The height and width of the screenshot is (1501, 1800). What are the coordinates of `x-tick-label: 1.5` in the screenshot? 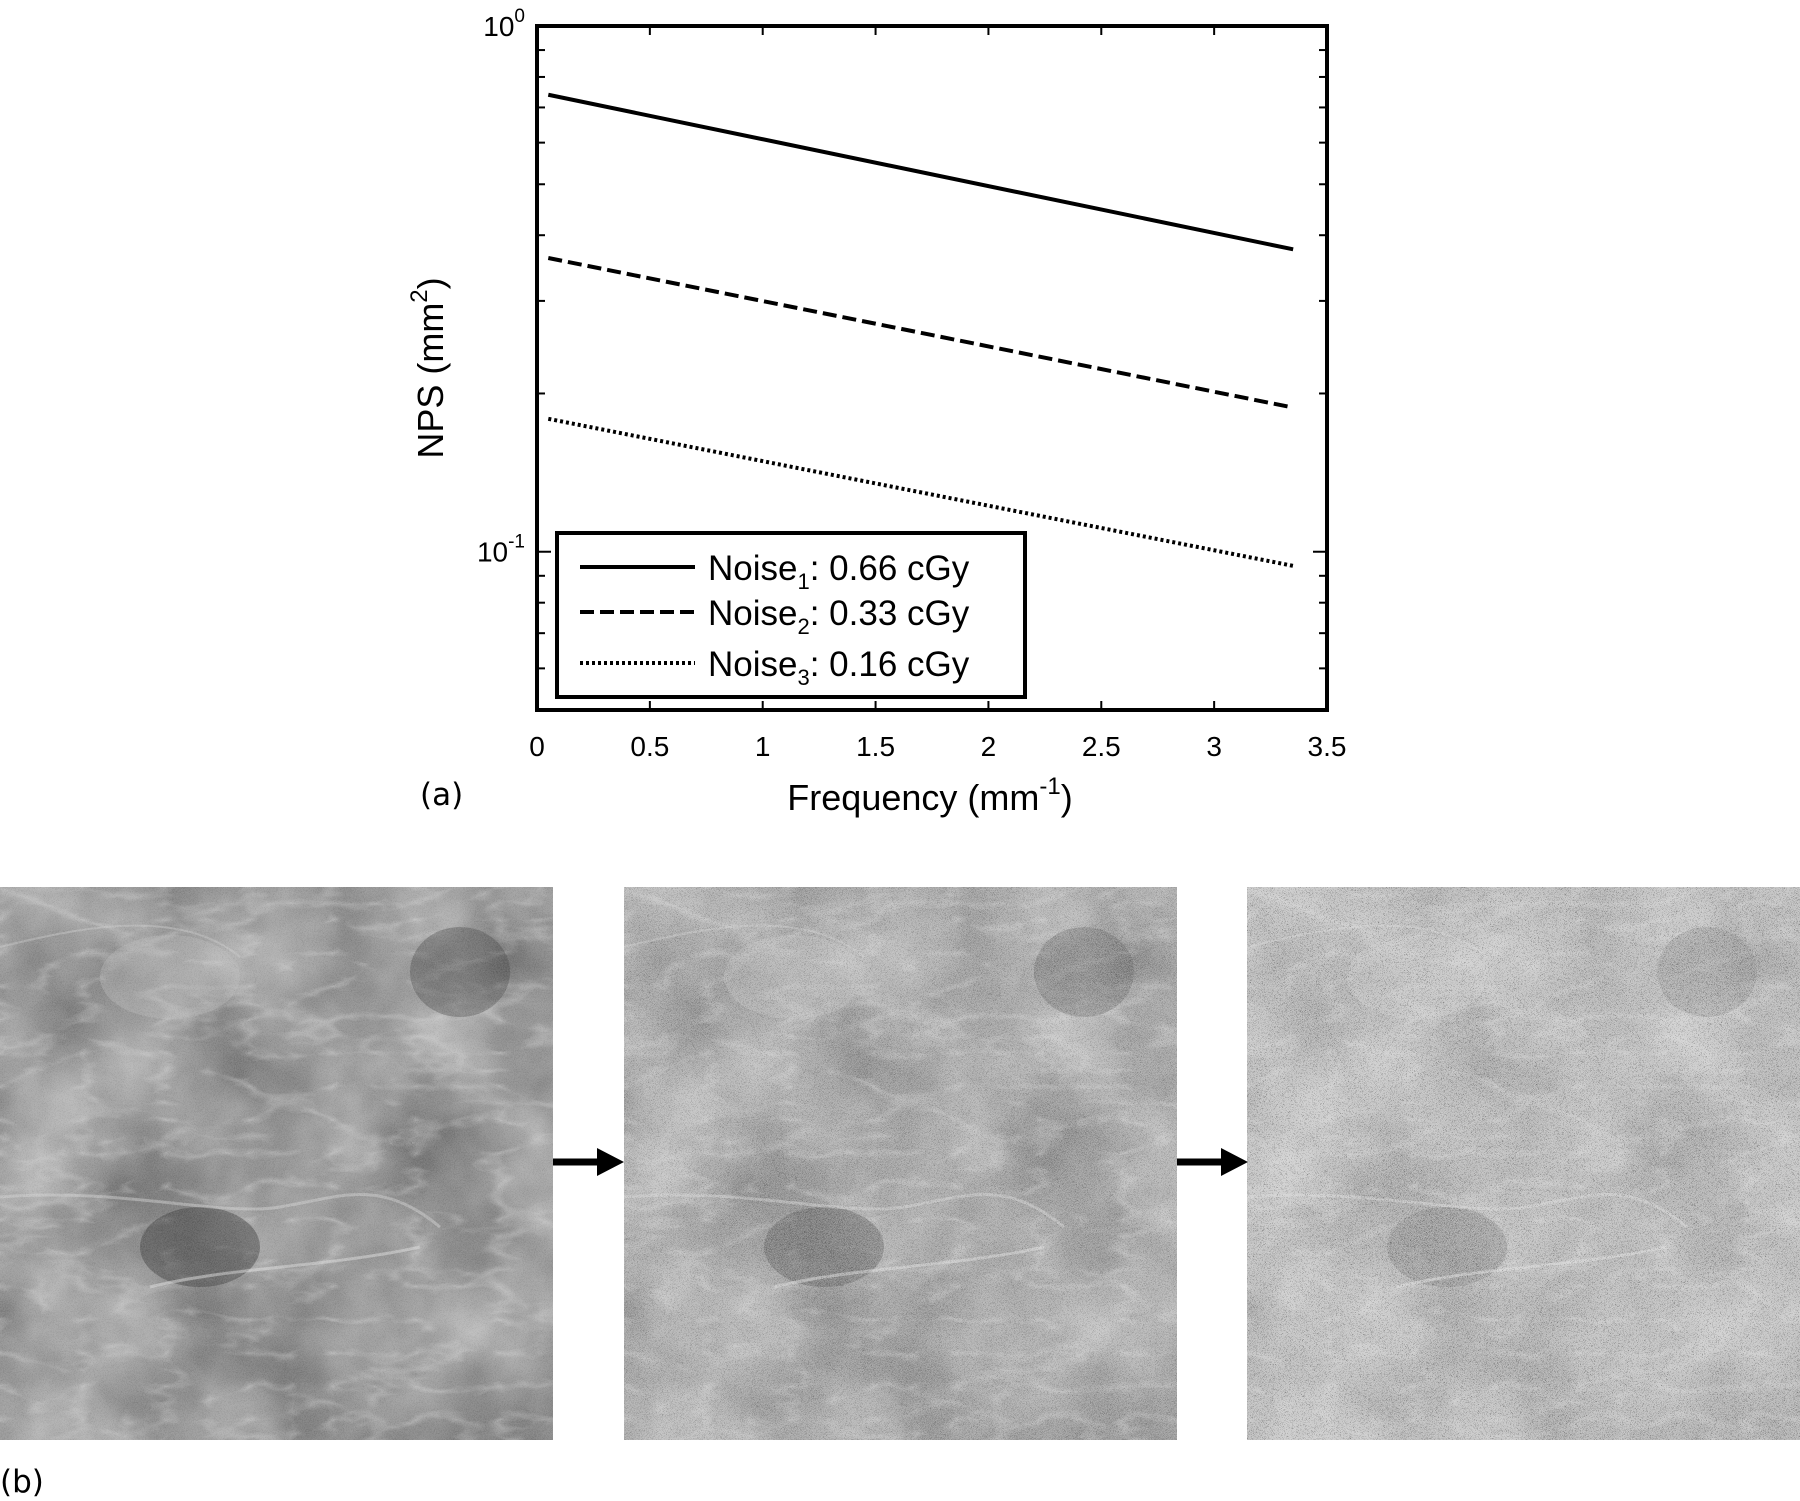 It's located at (875, 746).